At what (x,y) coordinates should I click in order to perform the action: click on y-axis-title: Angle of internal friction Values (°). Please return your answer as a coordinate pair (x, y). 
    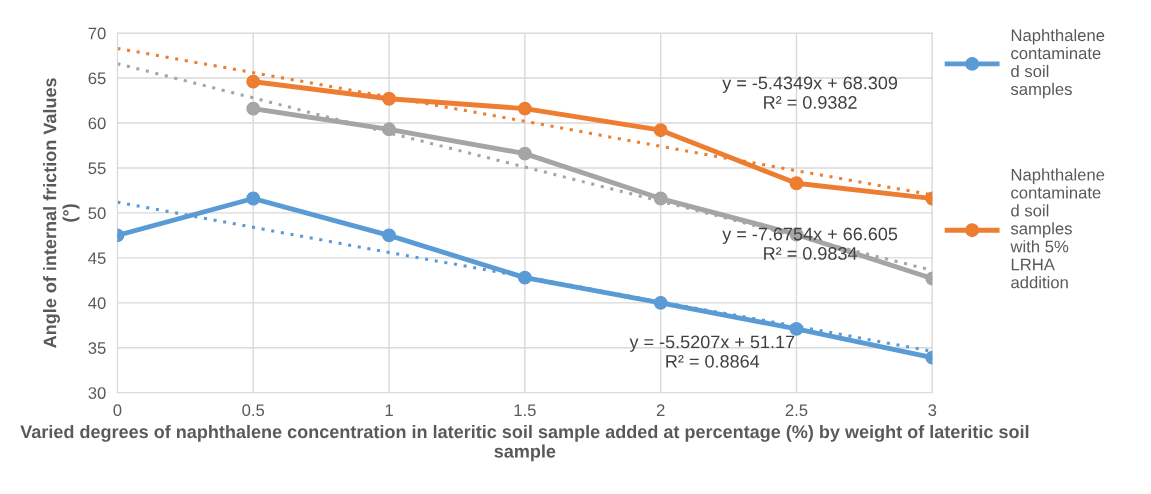
    Looking at the image, I should click on (61, 213).